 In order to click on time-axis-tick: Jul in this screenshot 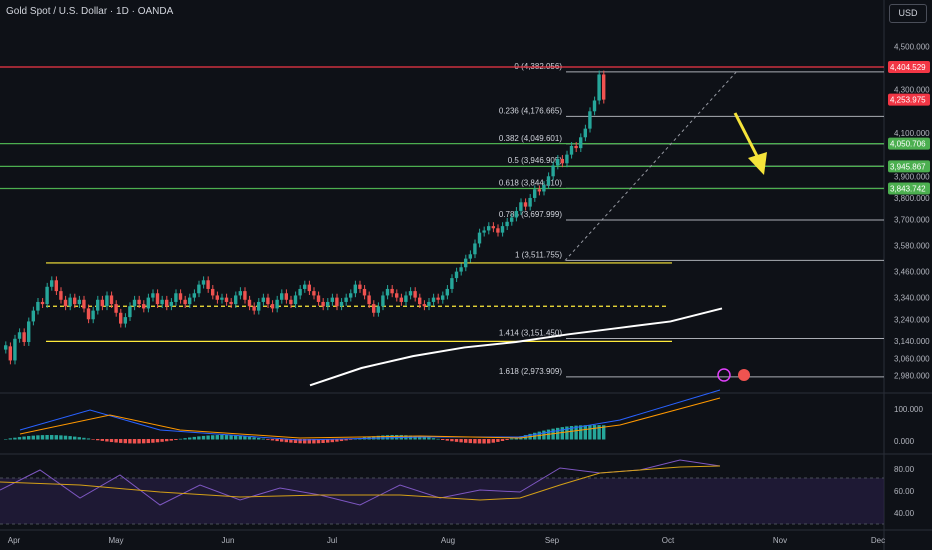, I will do `click(332, 540)`.